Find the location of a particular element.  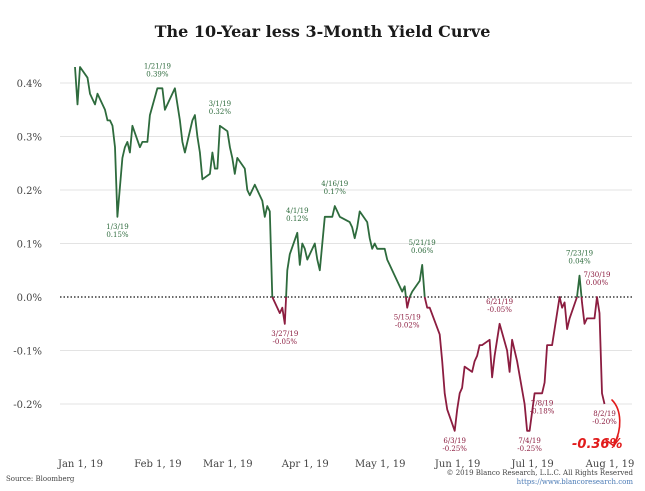

x-tick-label: Mar 1, 19 is located at coordinates (228, 464).